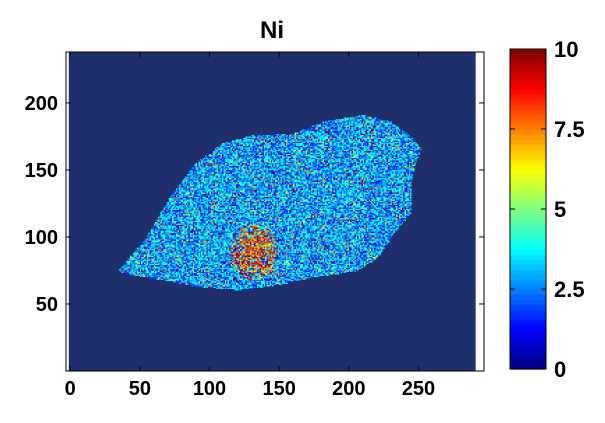 The width and height of the screenshot is (605, 423). Describe the element at coordinates (41, 238) in the screenshot. I see `y-tick-label: 100` at that location.